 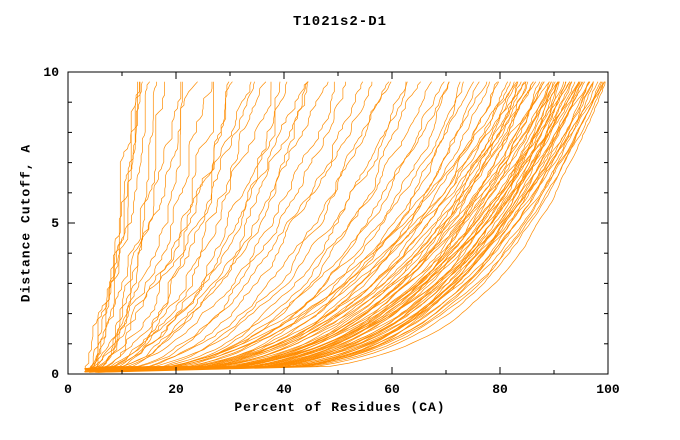 I want to click on y-tick-label: 10, so click(x=51, y=72).